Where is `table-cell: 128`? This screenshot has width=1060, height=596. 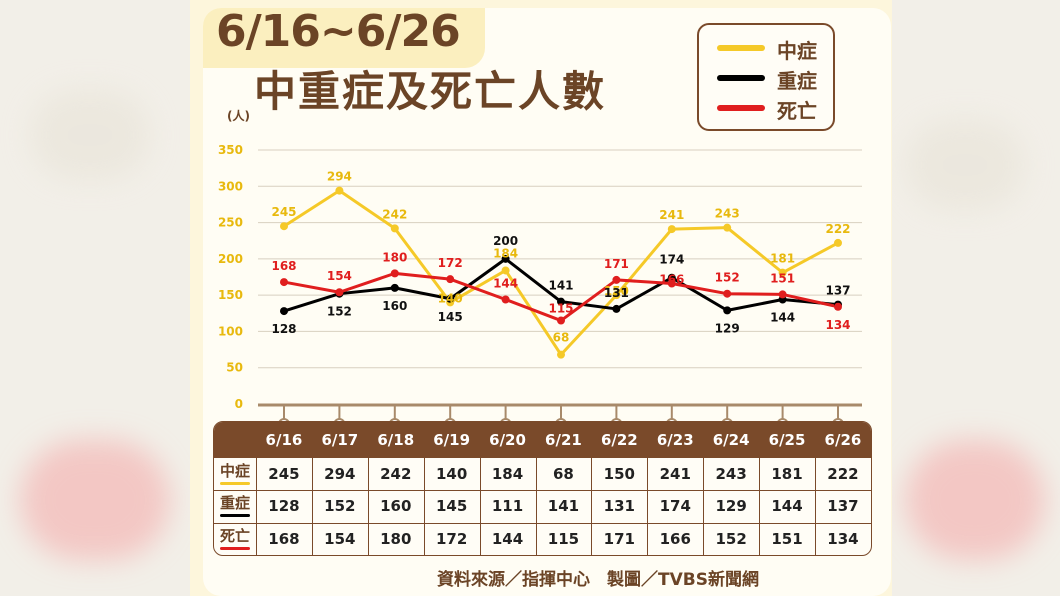
table-cell: 128 is located at coordinates (284, 506).